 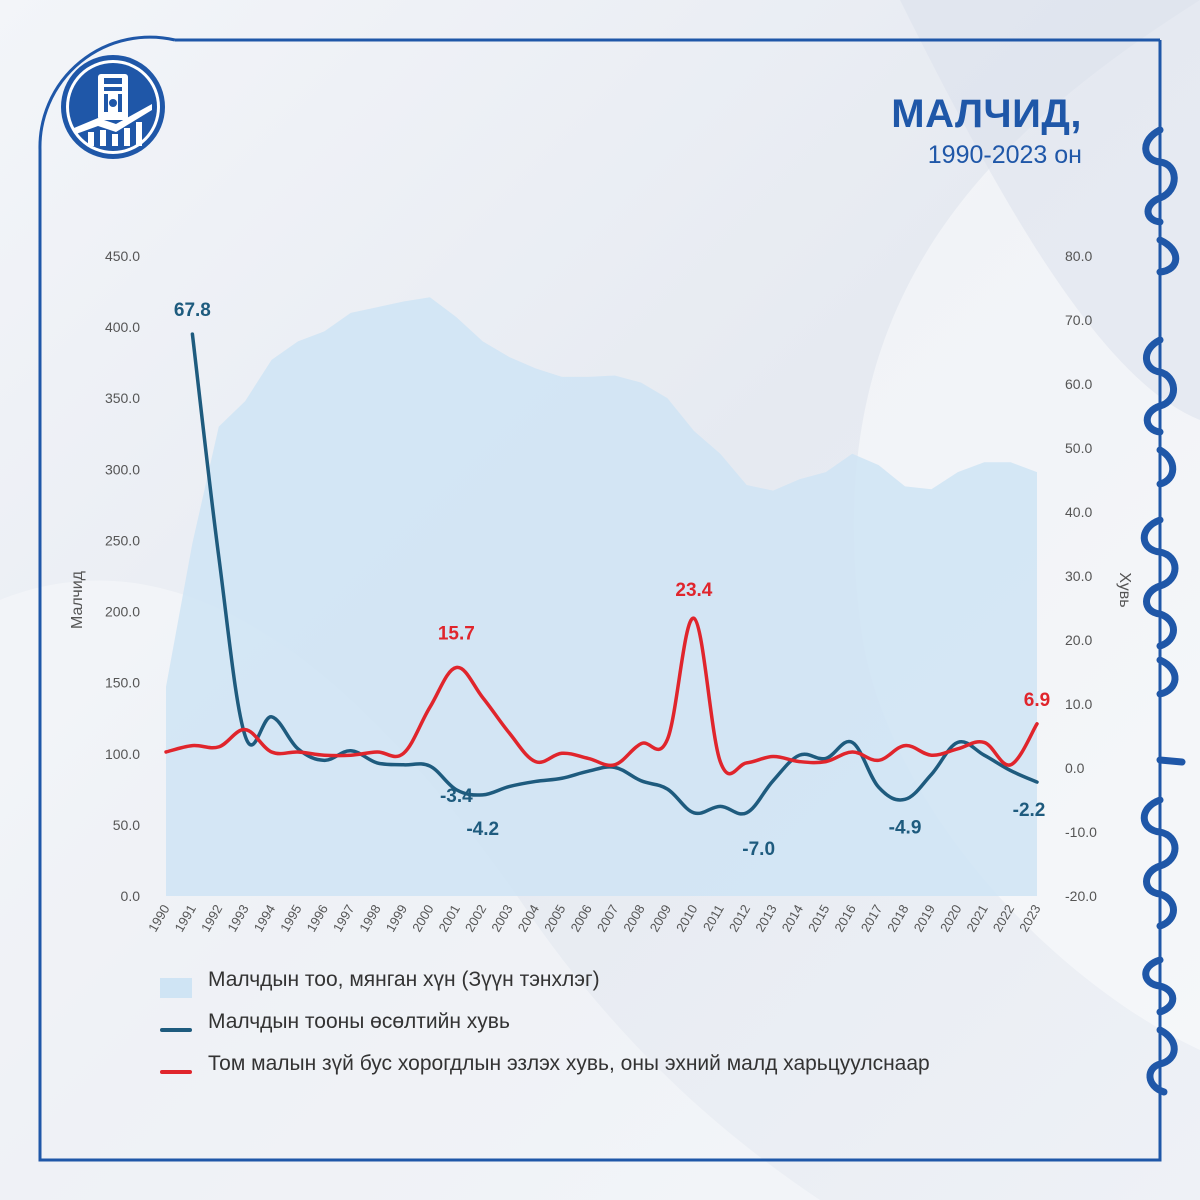 I want to click on x-tick-label: 2022, so click(x=1003, y=918).